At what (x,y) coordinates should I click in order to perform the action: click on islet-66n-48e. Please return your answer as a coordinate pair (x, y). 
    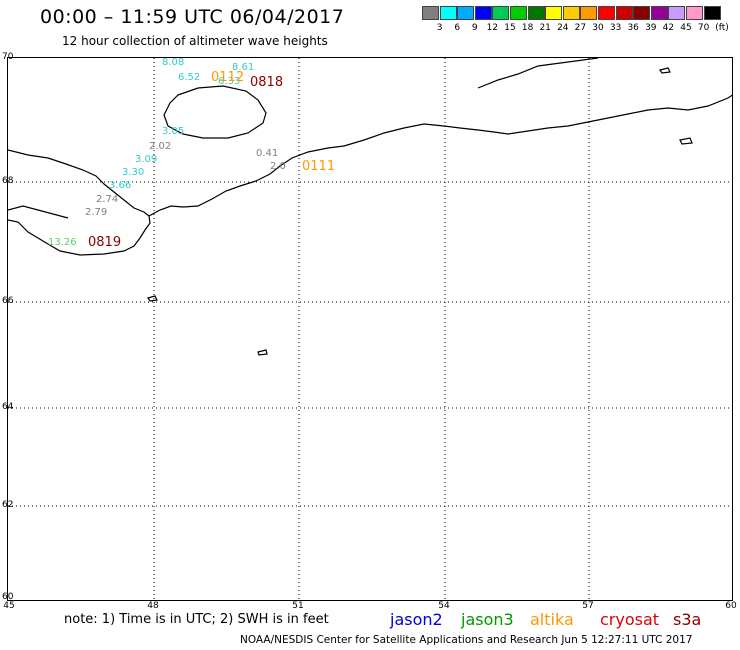
    Looking at the image, I should click on (152, 298).